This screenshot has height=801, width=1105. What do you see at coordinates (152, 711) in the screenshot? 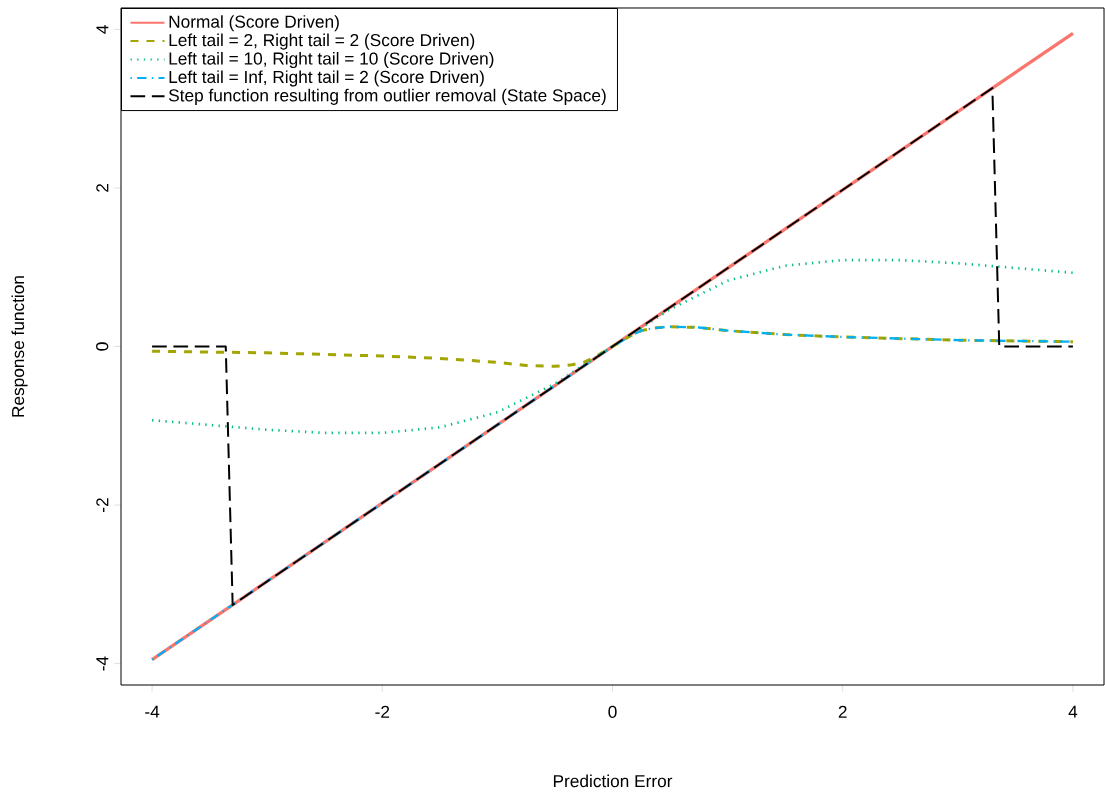
I see `x-tick-label: -4` at bounding box center [152, 711].